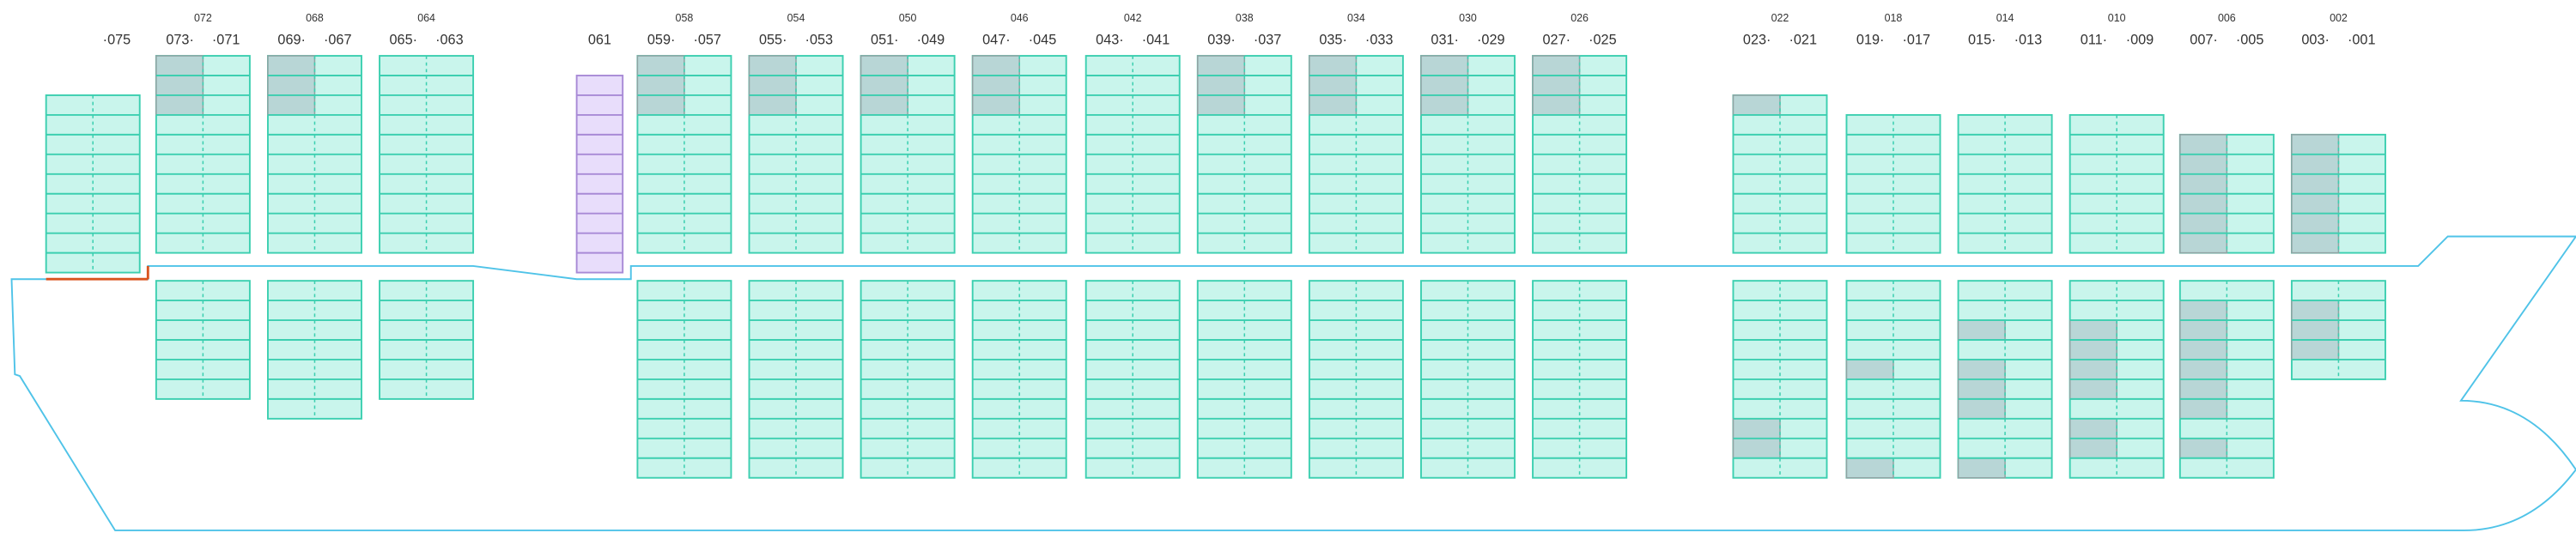 This screenshot has height=533, width=2576. I want to click on bay-label: 073·, so click(180, 41).